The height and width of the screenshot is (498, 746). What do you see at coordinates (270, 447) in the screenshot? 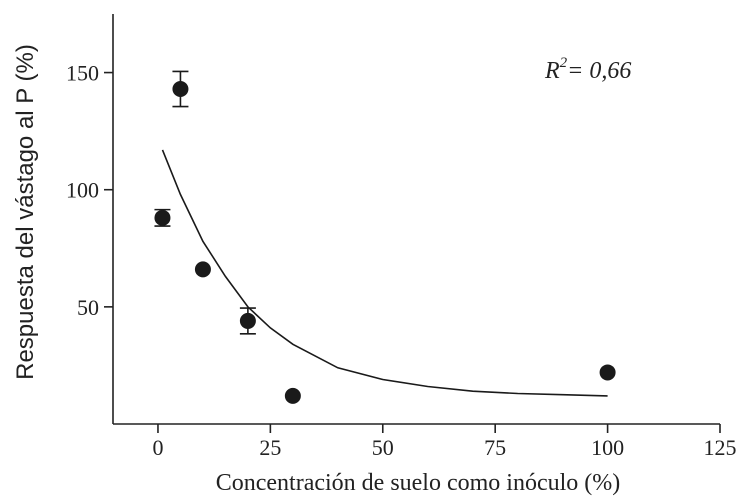
I see `x-tick-label: 25` at bounding box center [270, 447].